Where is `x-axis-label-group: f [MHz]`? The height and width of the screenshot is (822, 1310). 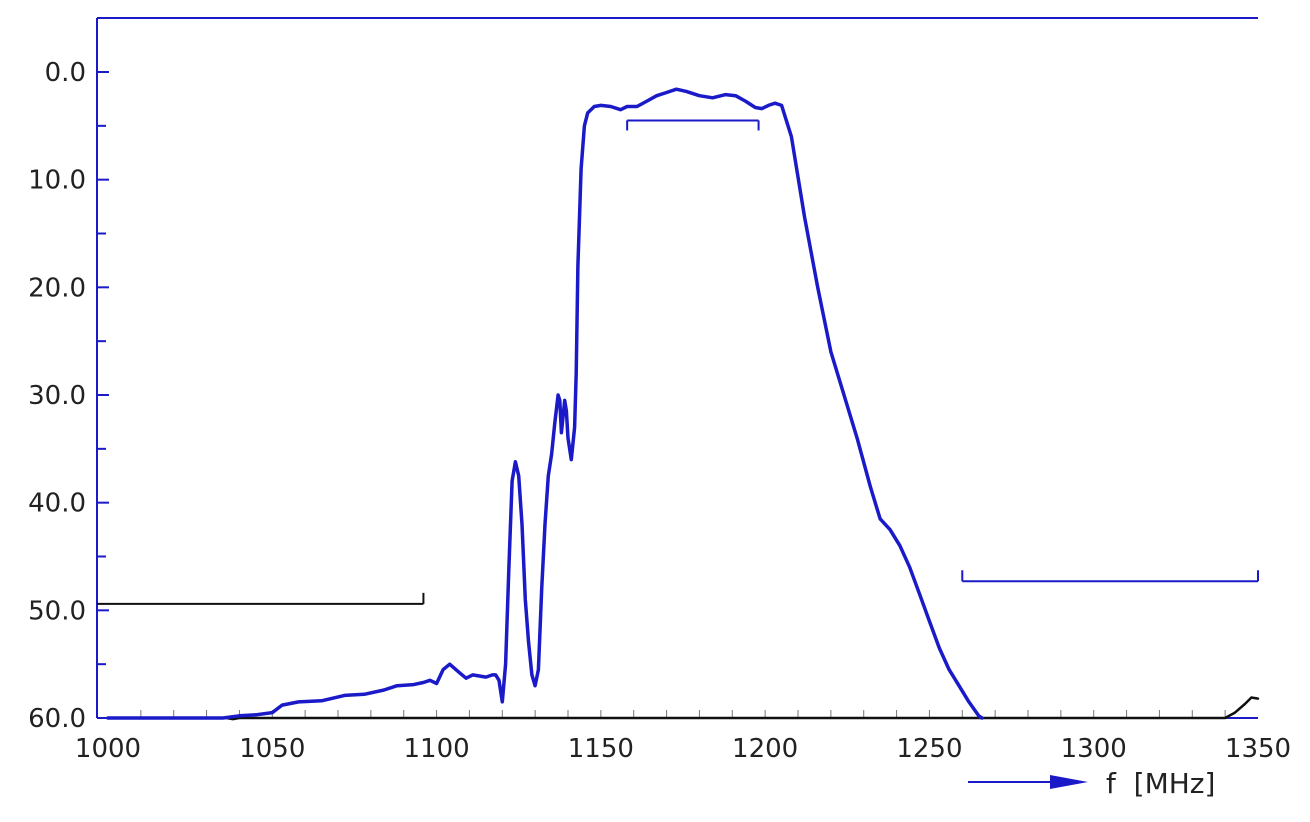
x-axis-label-group: f [MHz] is located at coordinates (1091, 783).